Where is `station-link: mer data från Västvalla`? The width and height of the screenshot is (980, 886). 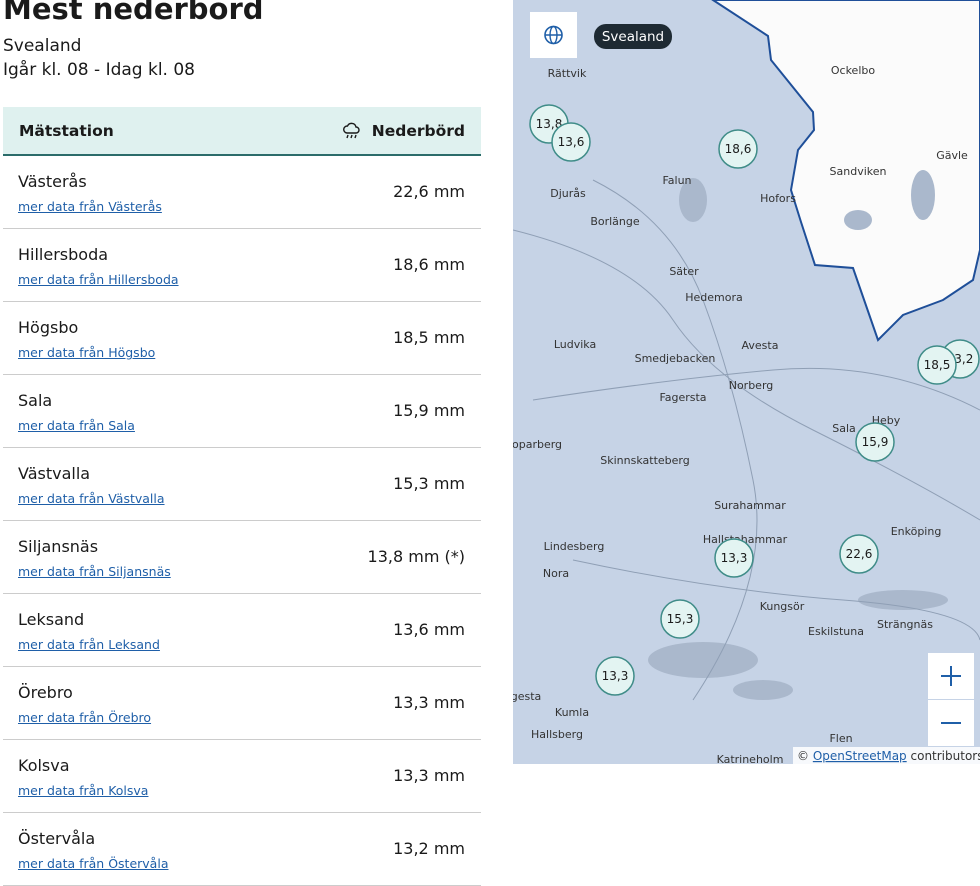
station-link: mer data från Västvalla is located at coordinates (91, 498).